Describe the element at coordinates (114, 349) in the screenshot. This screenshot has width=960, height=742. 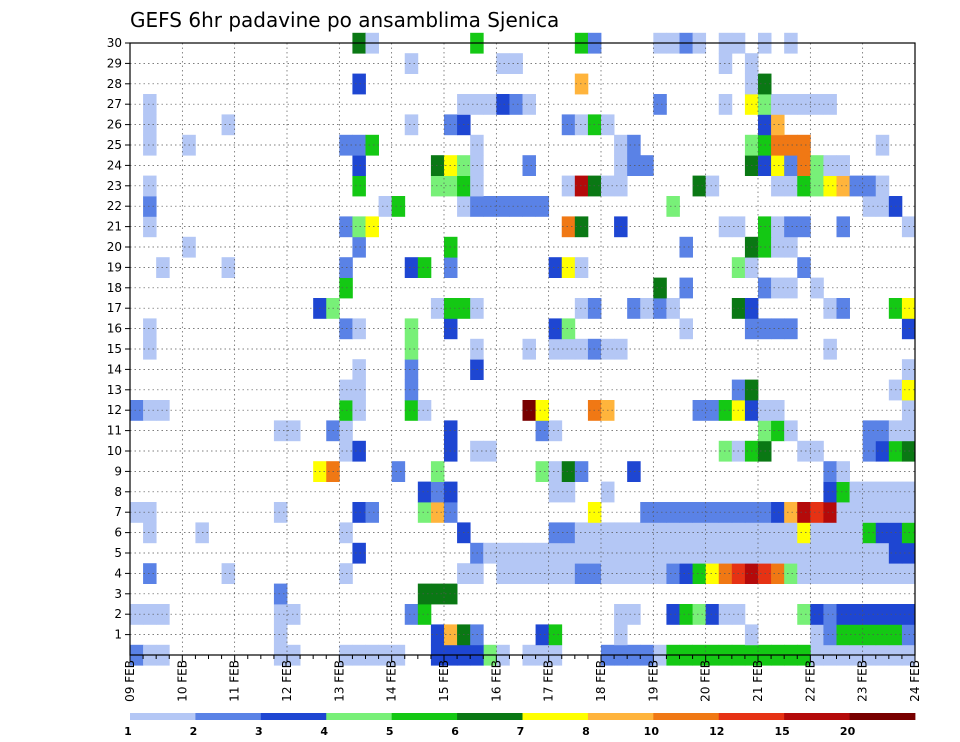
I see `y-tick-label: 15` at that location.